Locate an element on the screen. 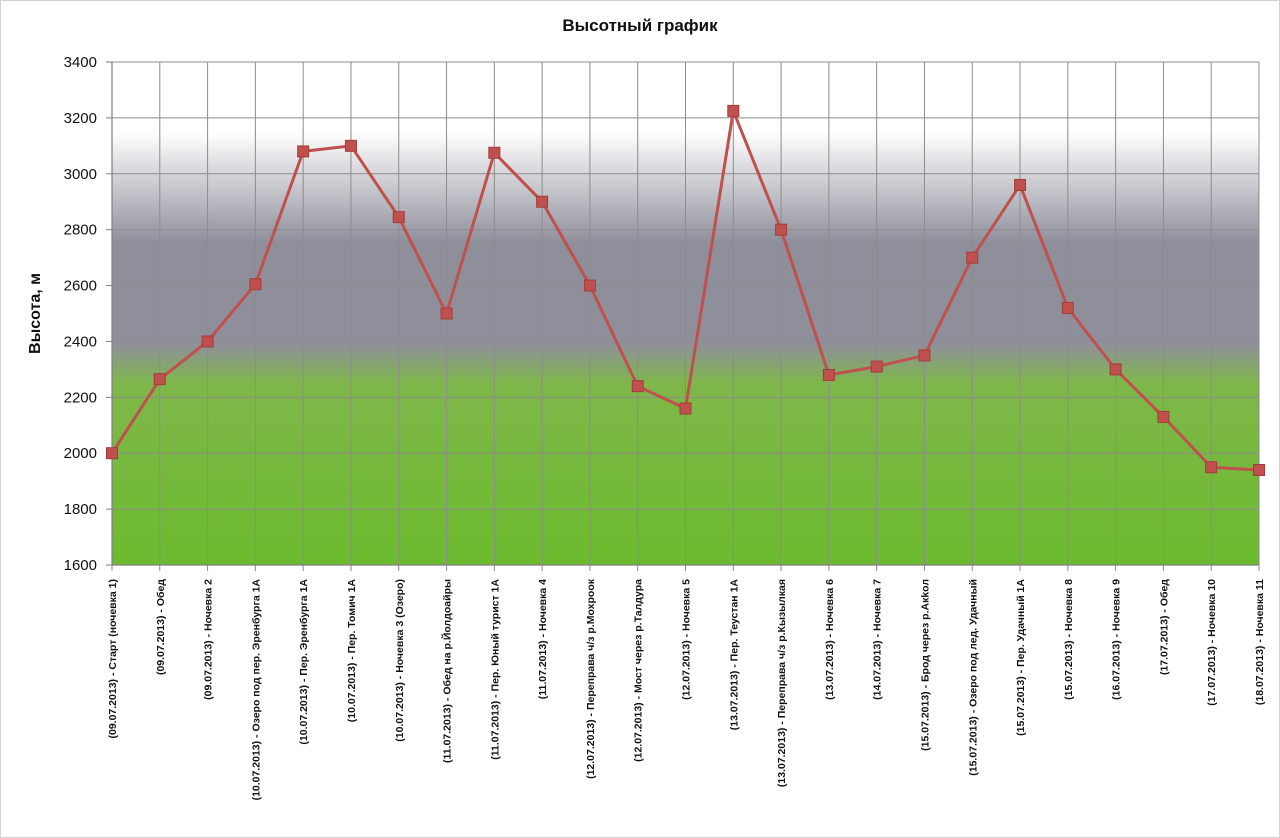 This screenshot has width=1280, height=838. y-tick-label: 2200 is located at coordinates (80, 397).